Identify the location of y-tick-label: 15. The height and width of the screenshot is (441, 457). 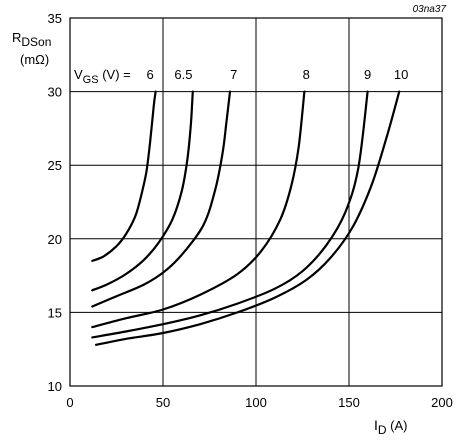
(55, 312).